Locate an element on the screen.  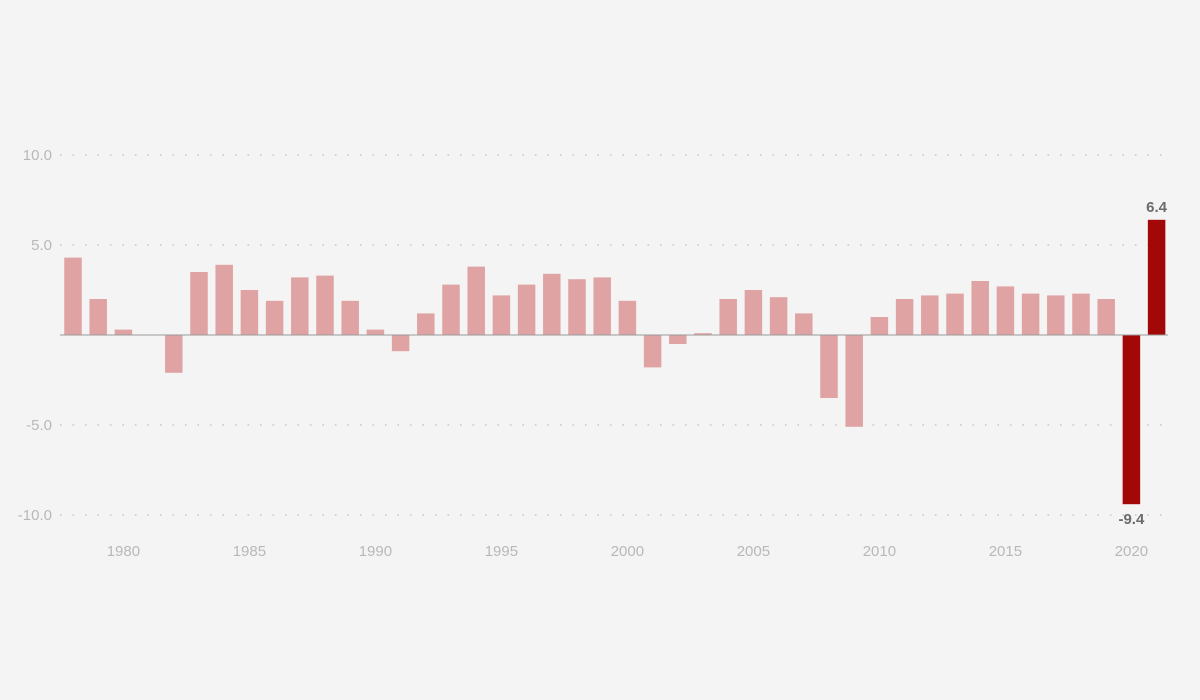
x-tick-label: 2010 is located at coordinates (879, 551).